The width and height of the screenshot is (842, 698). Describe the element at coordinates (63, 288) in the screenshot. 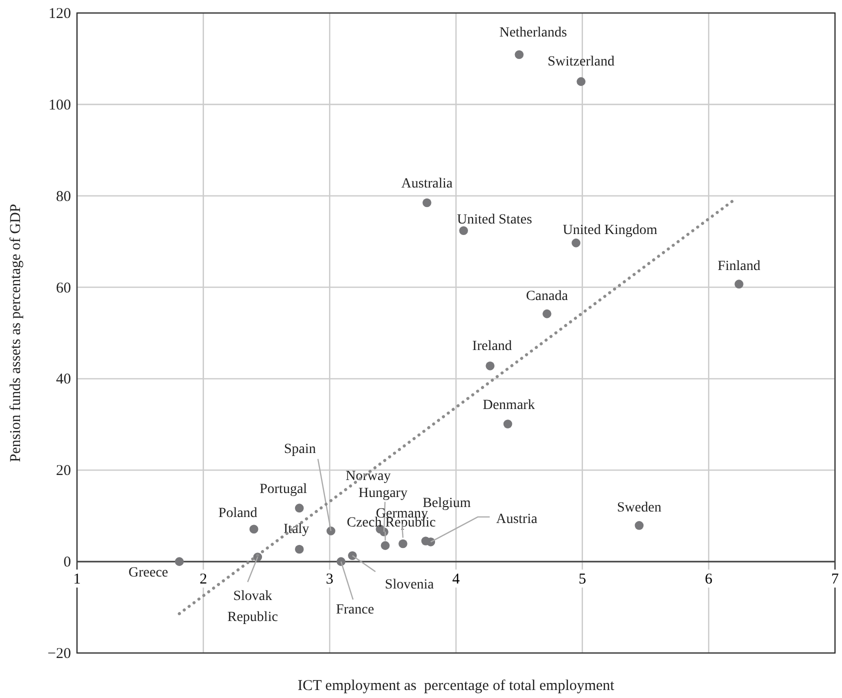

I see `y-tick-label: 60` at that location.